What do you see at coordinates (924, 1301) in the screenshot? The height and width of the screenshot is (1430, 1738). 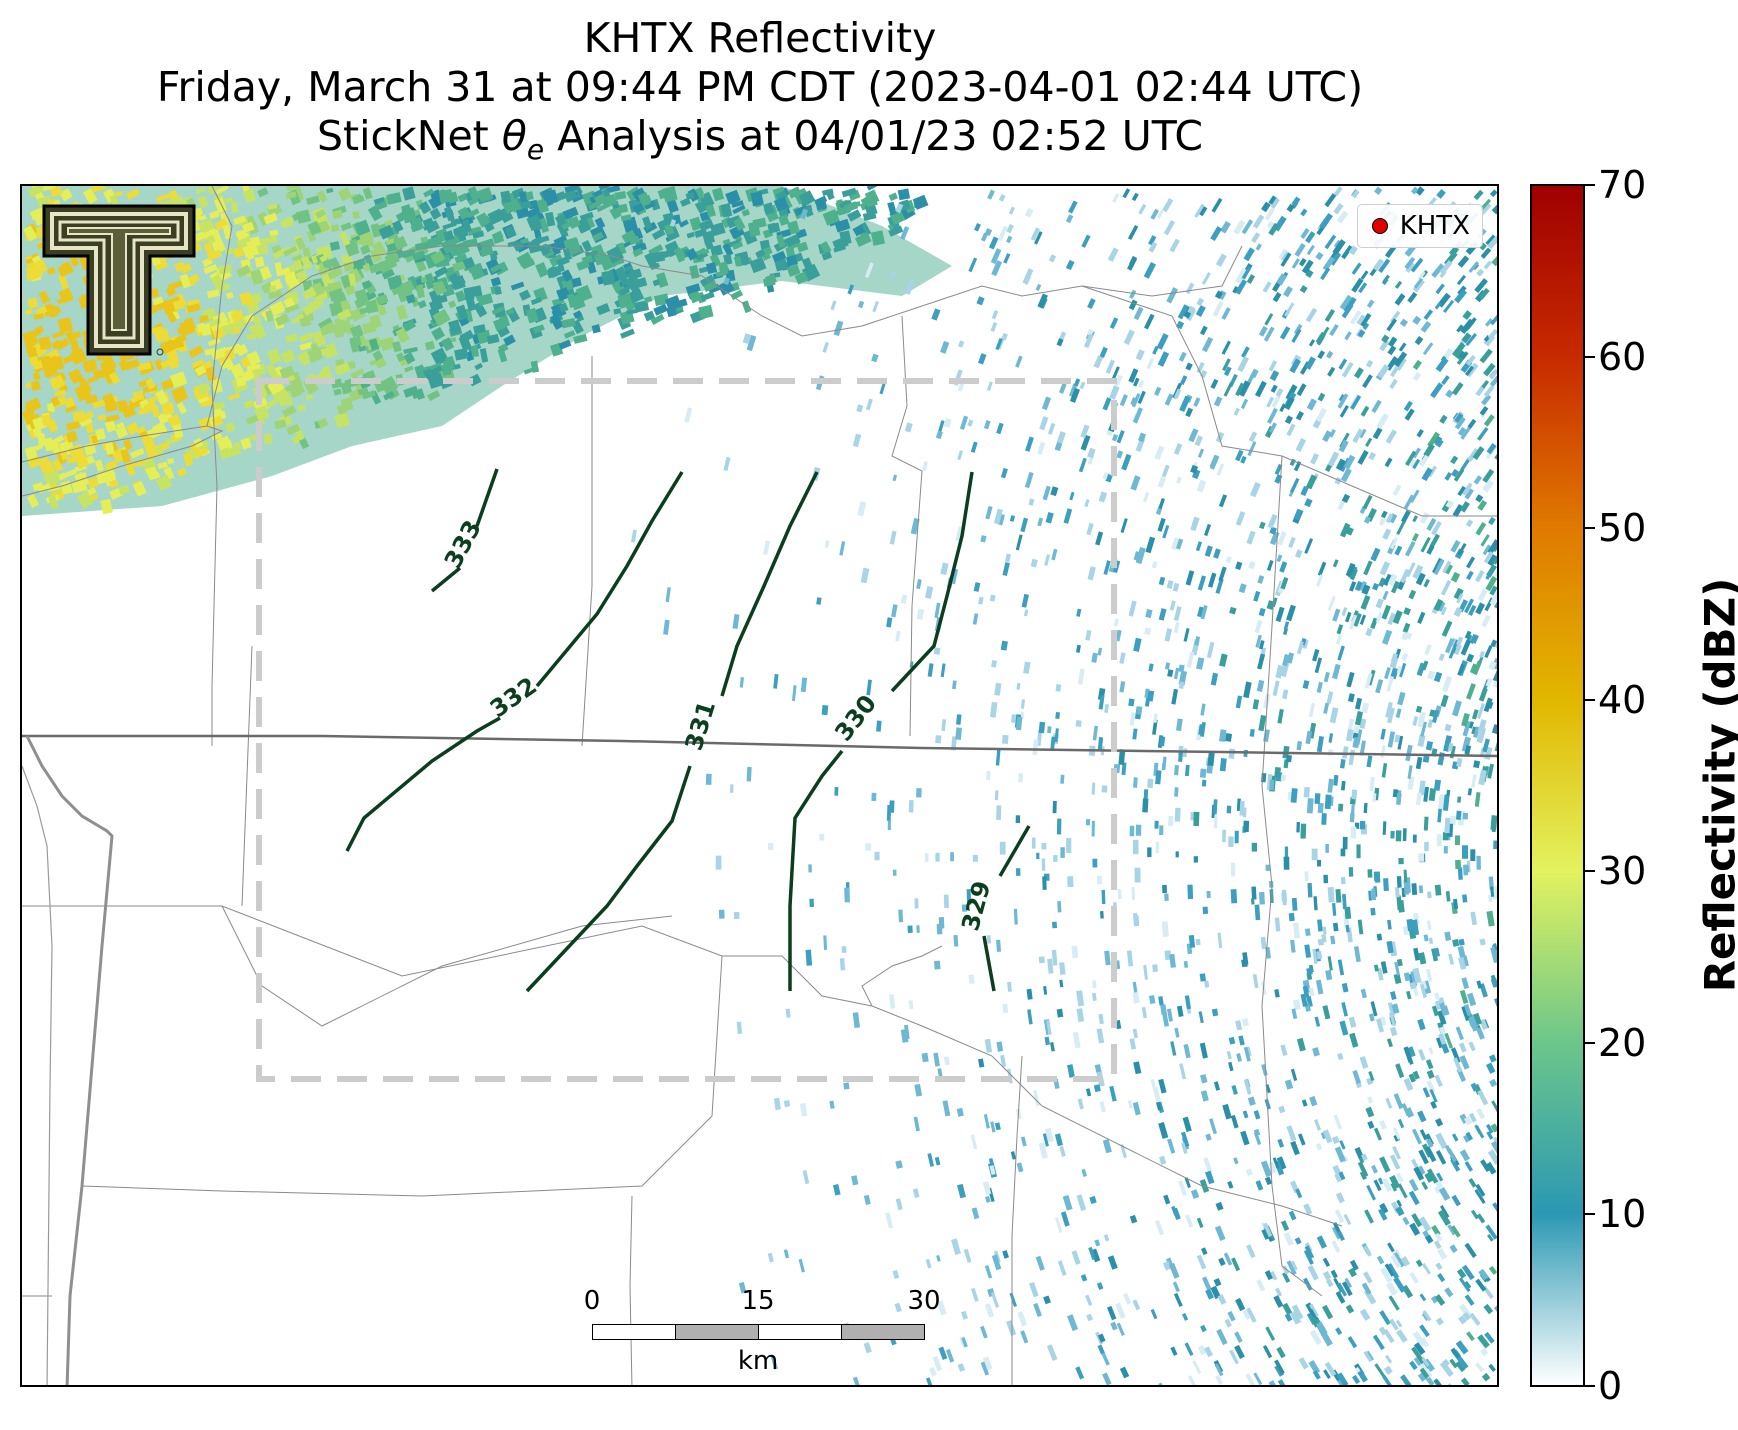 I see `scale-tick-30: 30` at bounding box center [924, 1301].